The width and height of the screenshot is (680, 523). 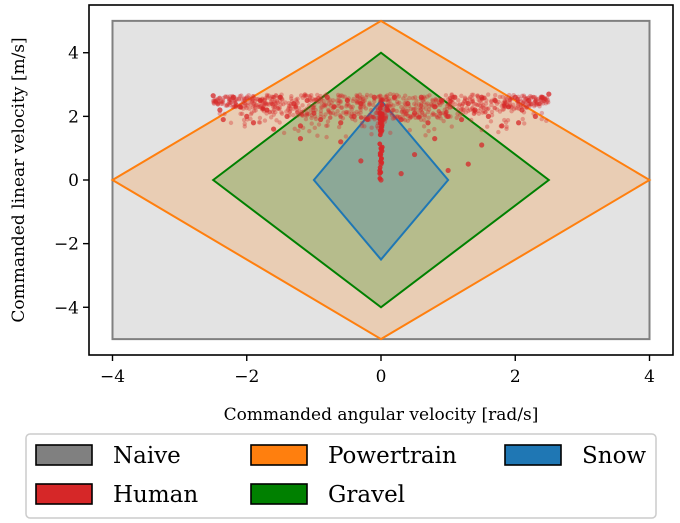 I want to click on y-tick-label: −4, so click(x=66, y=308).